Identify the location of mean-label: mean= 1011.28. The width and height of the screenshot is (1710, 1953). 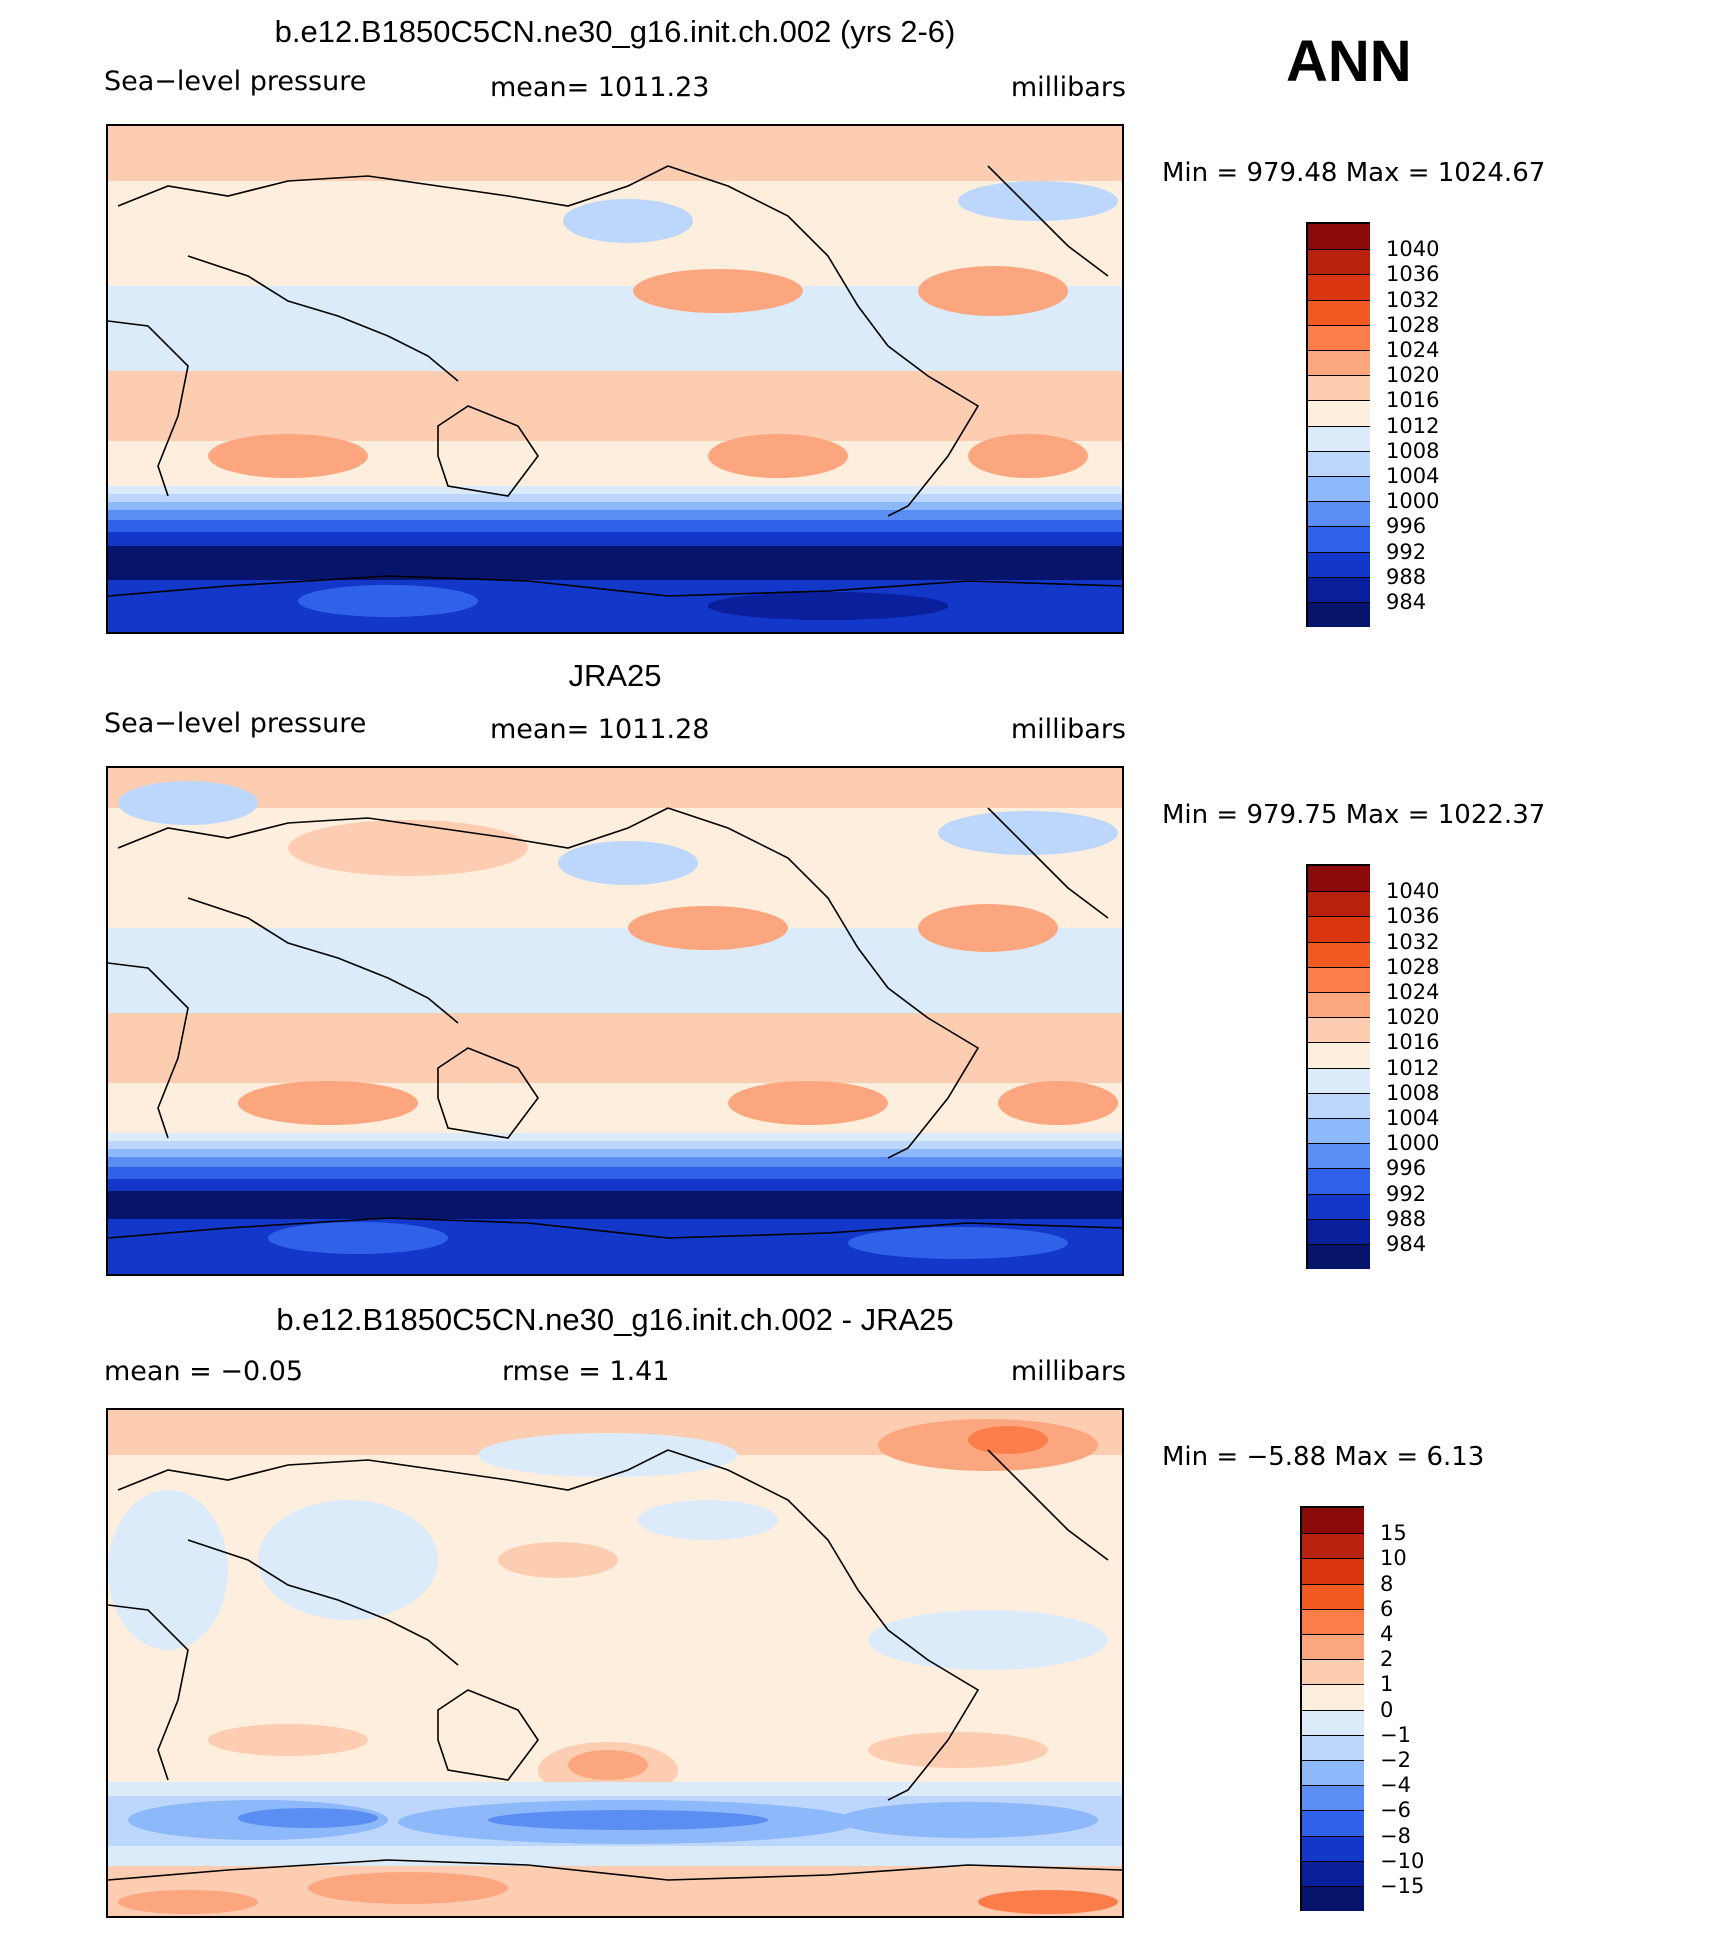
(600, 729).